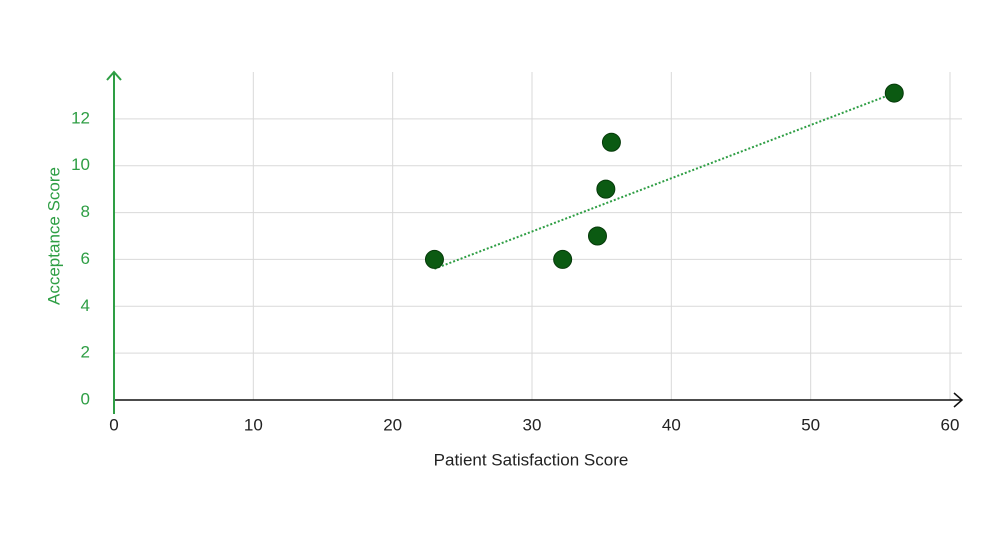 The image size is (1000, 550). I want to click on y-tick-label: 2, so click(85, 352).